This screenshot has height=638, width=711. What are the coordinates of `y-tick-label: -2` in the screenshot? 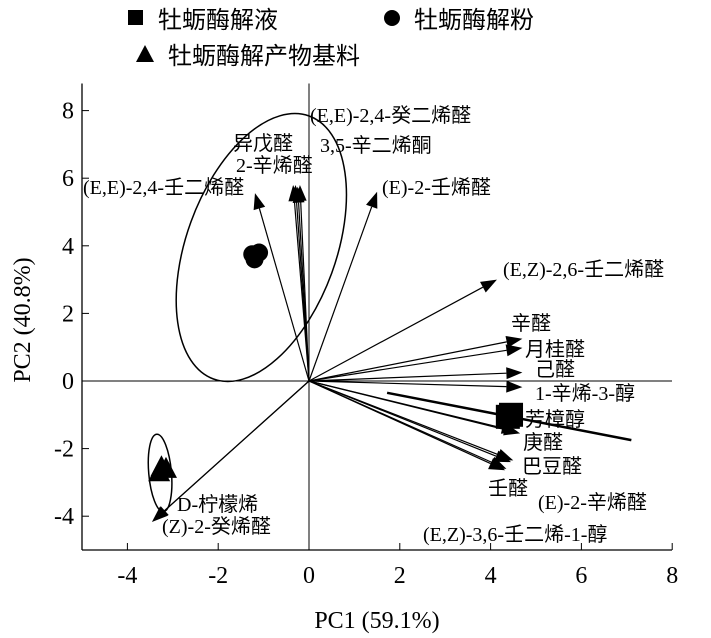 It's located at (64, 450).